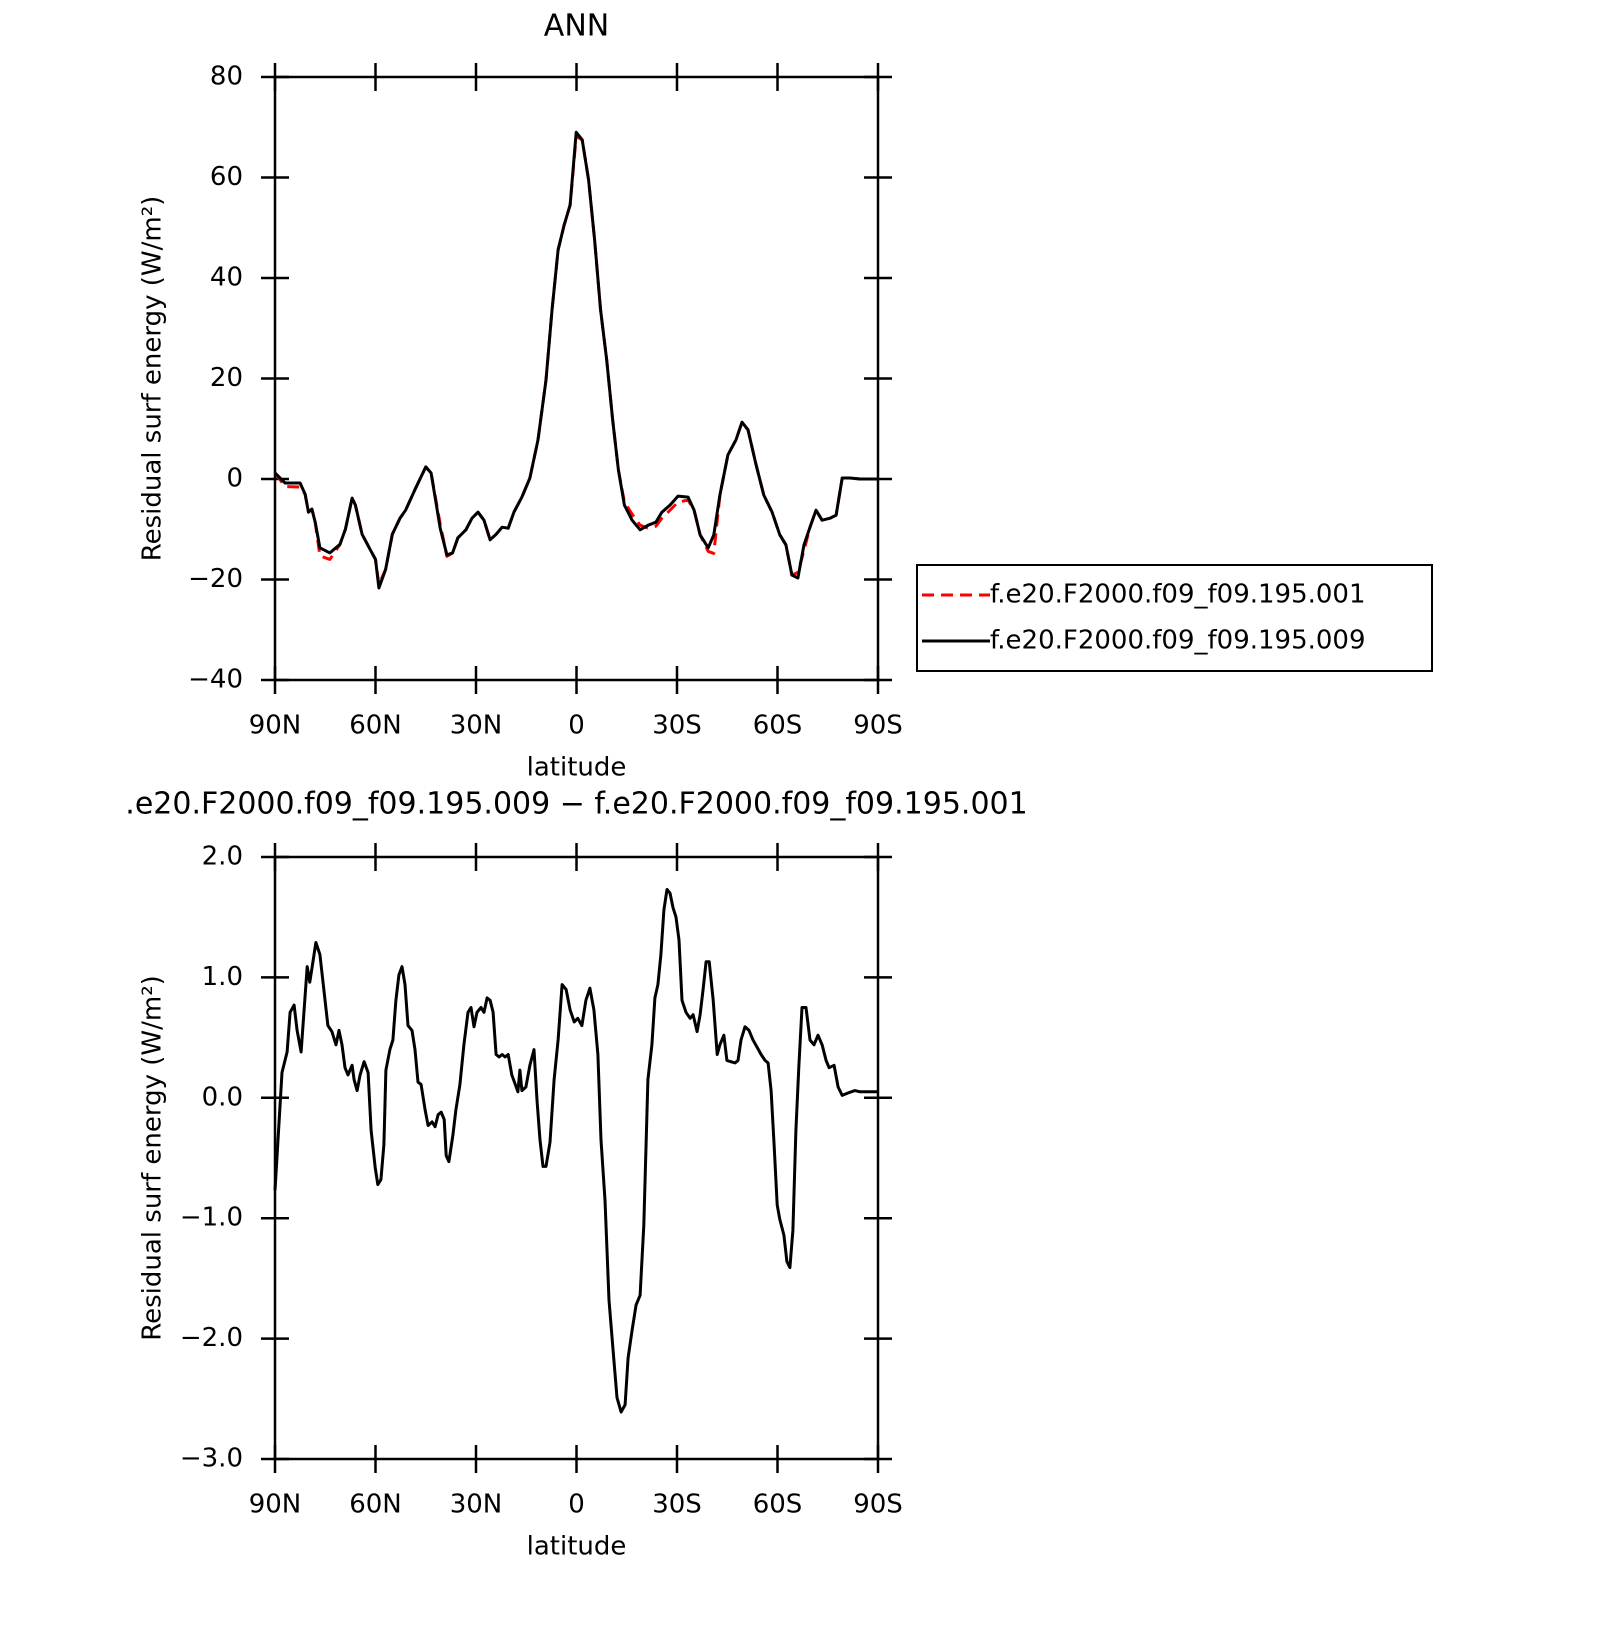 Image resolution: width=1602 pixels, height=1635 pixels. I want to click on y-tick-label: 2.0, so click(222, 857).